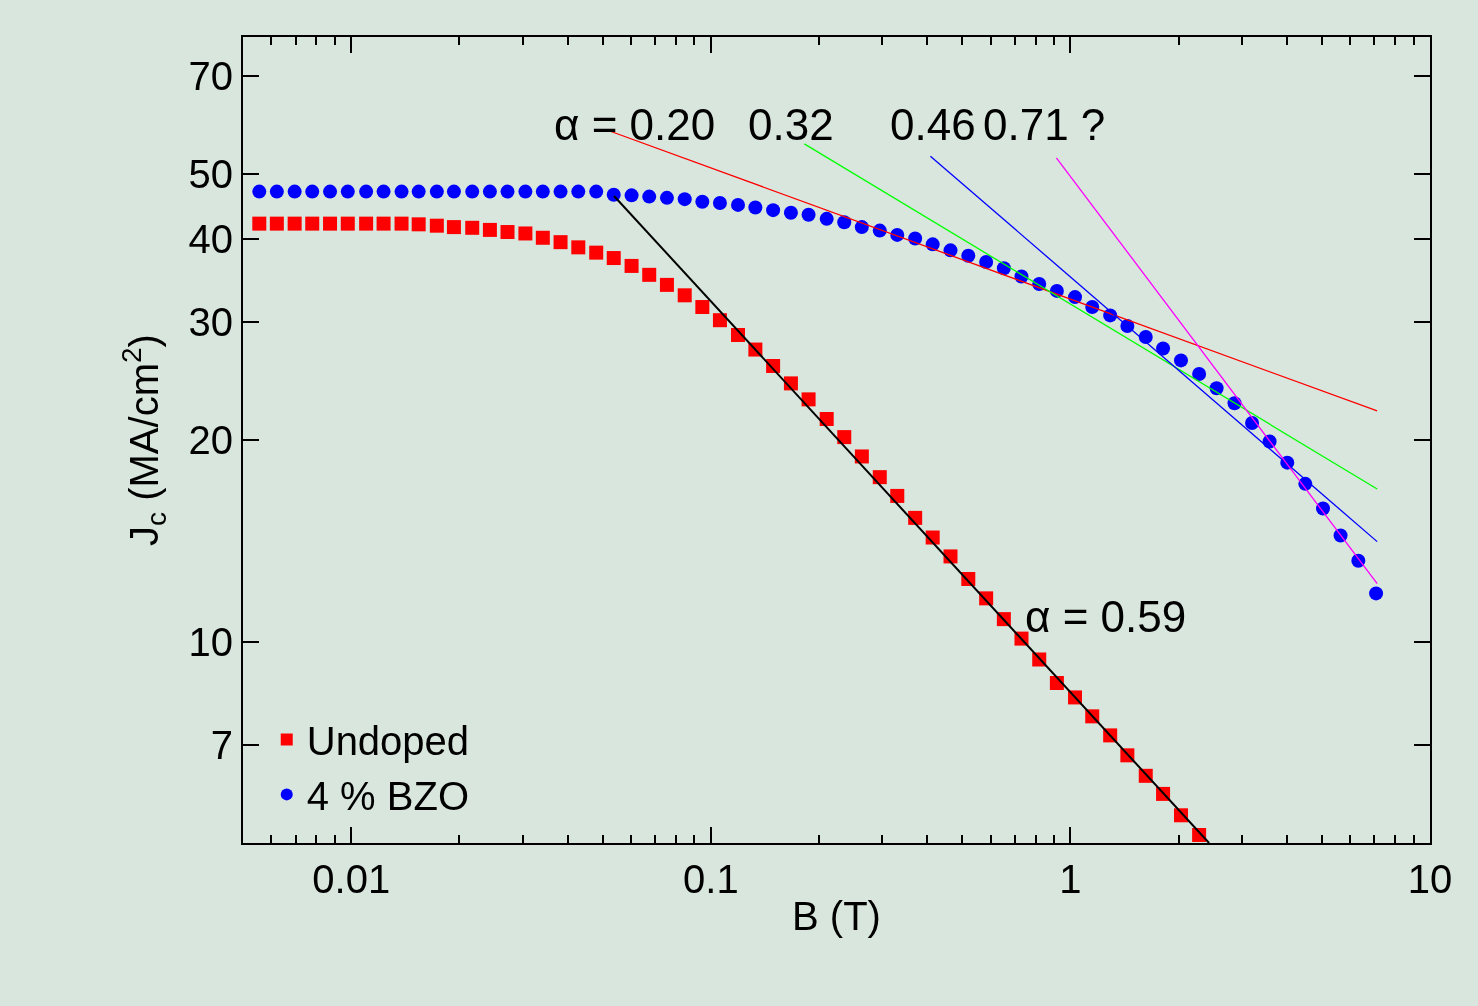 This screenshot has width=1478, height=1006. What do you see at coordinates (351, 879) in the screenshot?
I see `x-tick-label: 0.01` at bounding box center [351, 879].